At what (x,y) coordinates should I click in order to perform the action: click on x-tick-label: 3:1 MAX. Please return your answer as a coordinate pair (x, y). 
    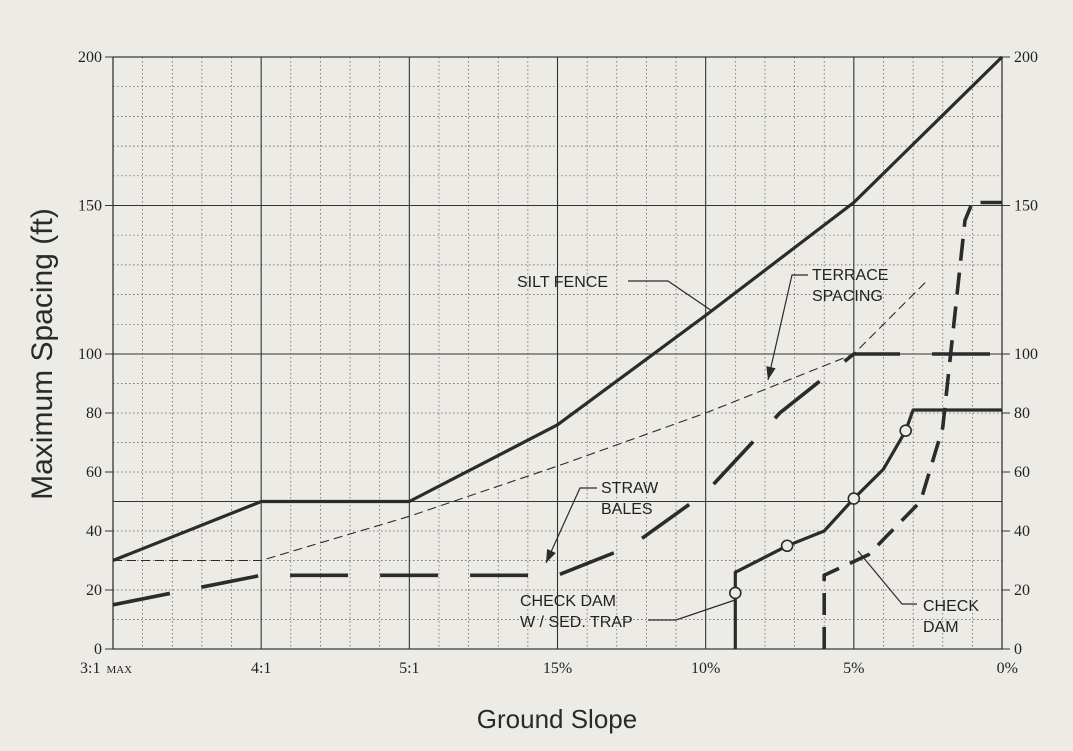
    Looking at the image, I should click on (106, 668).